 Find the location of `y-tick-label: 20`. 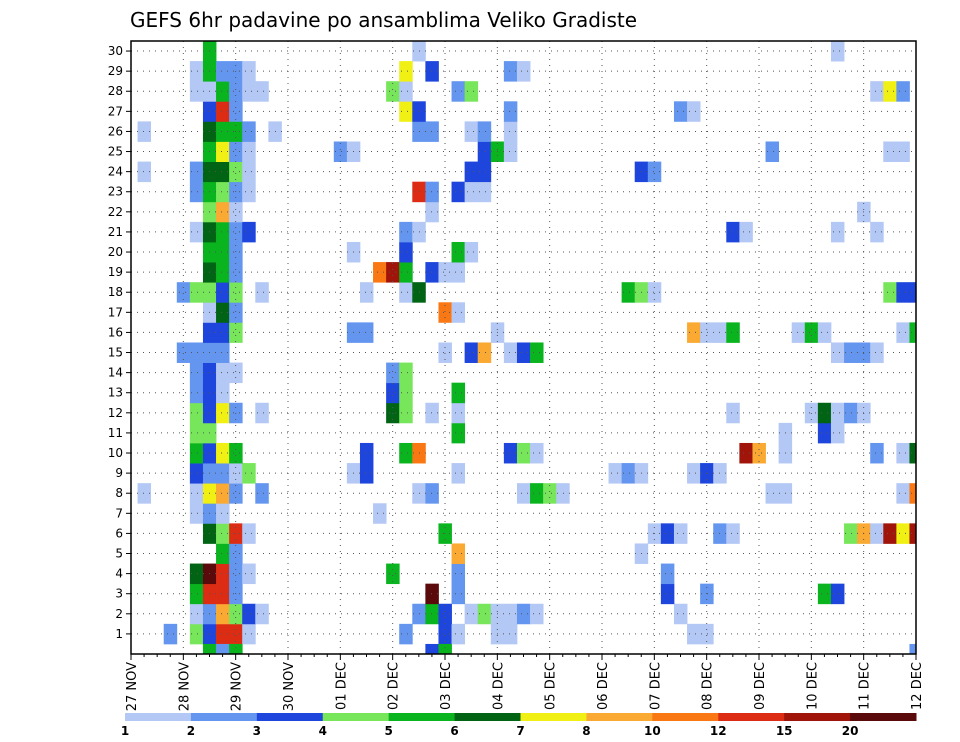

y-tick-label: 20 is located at coordinates (115, 252).